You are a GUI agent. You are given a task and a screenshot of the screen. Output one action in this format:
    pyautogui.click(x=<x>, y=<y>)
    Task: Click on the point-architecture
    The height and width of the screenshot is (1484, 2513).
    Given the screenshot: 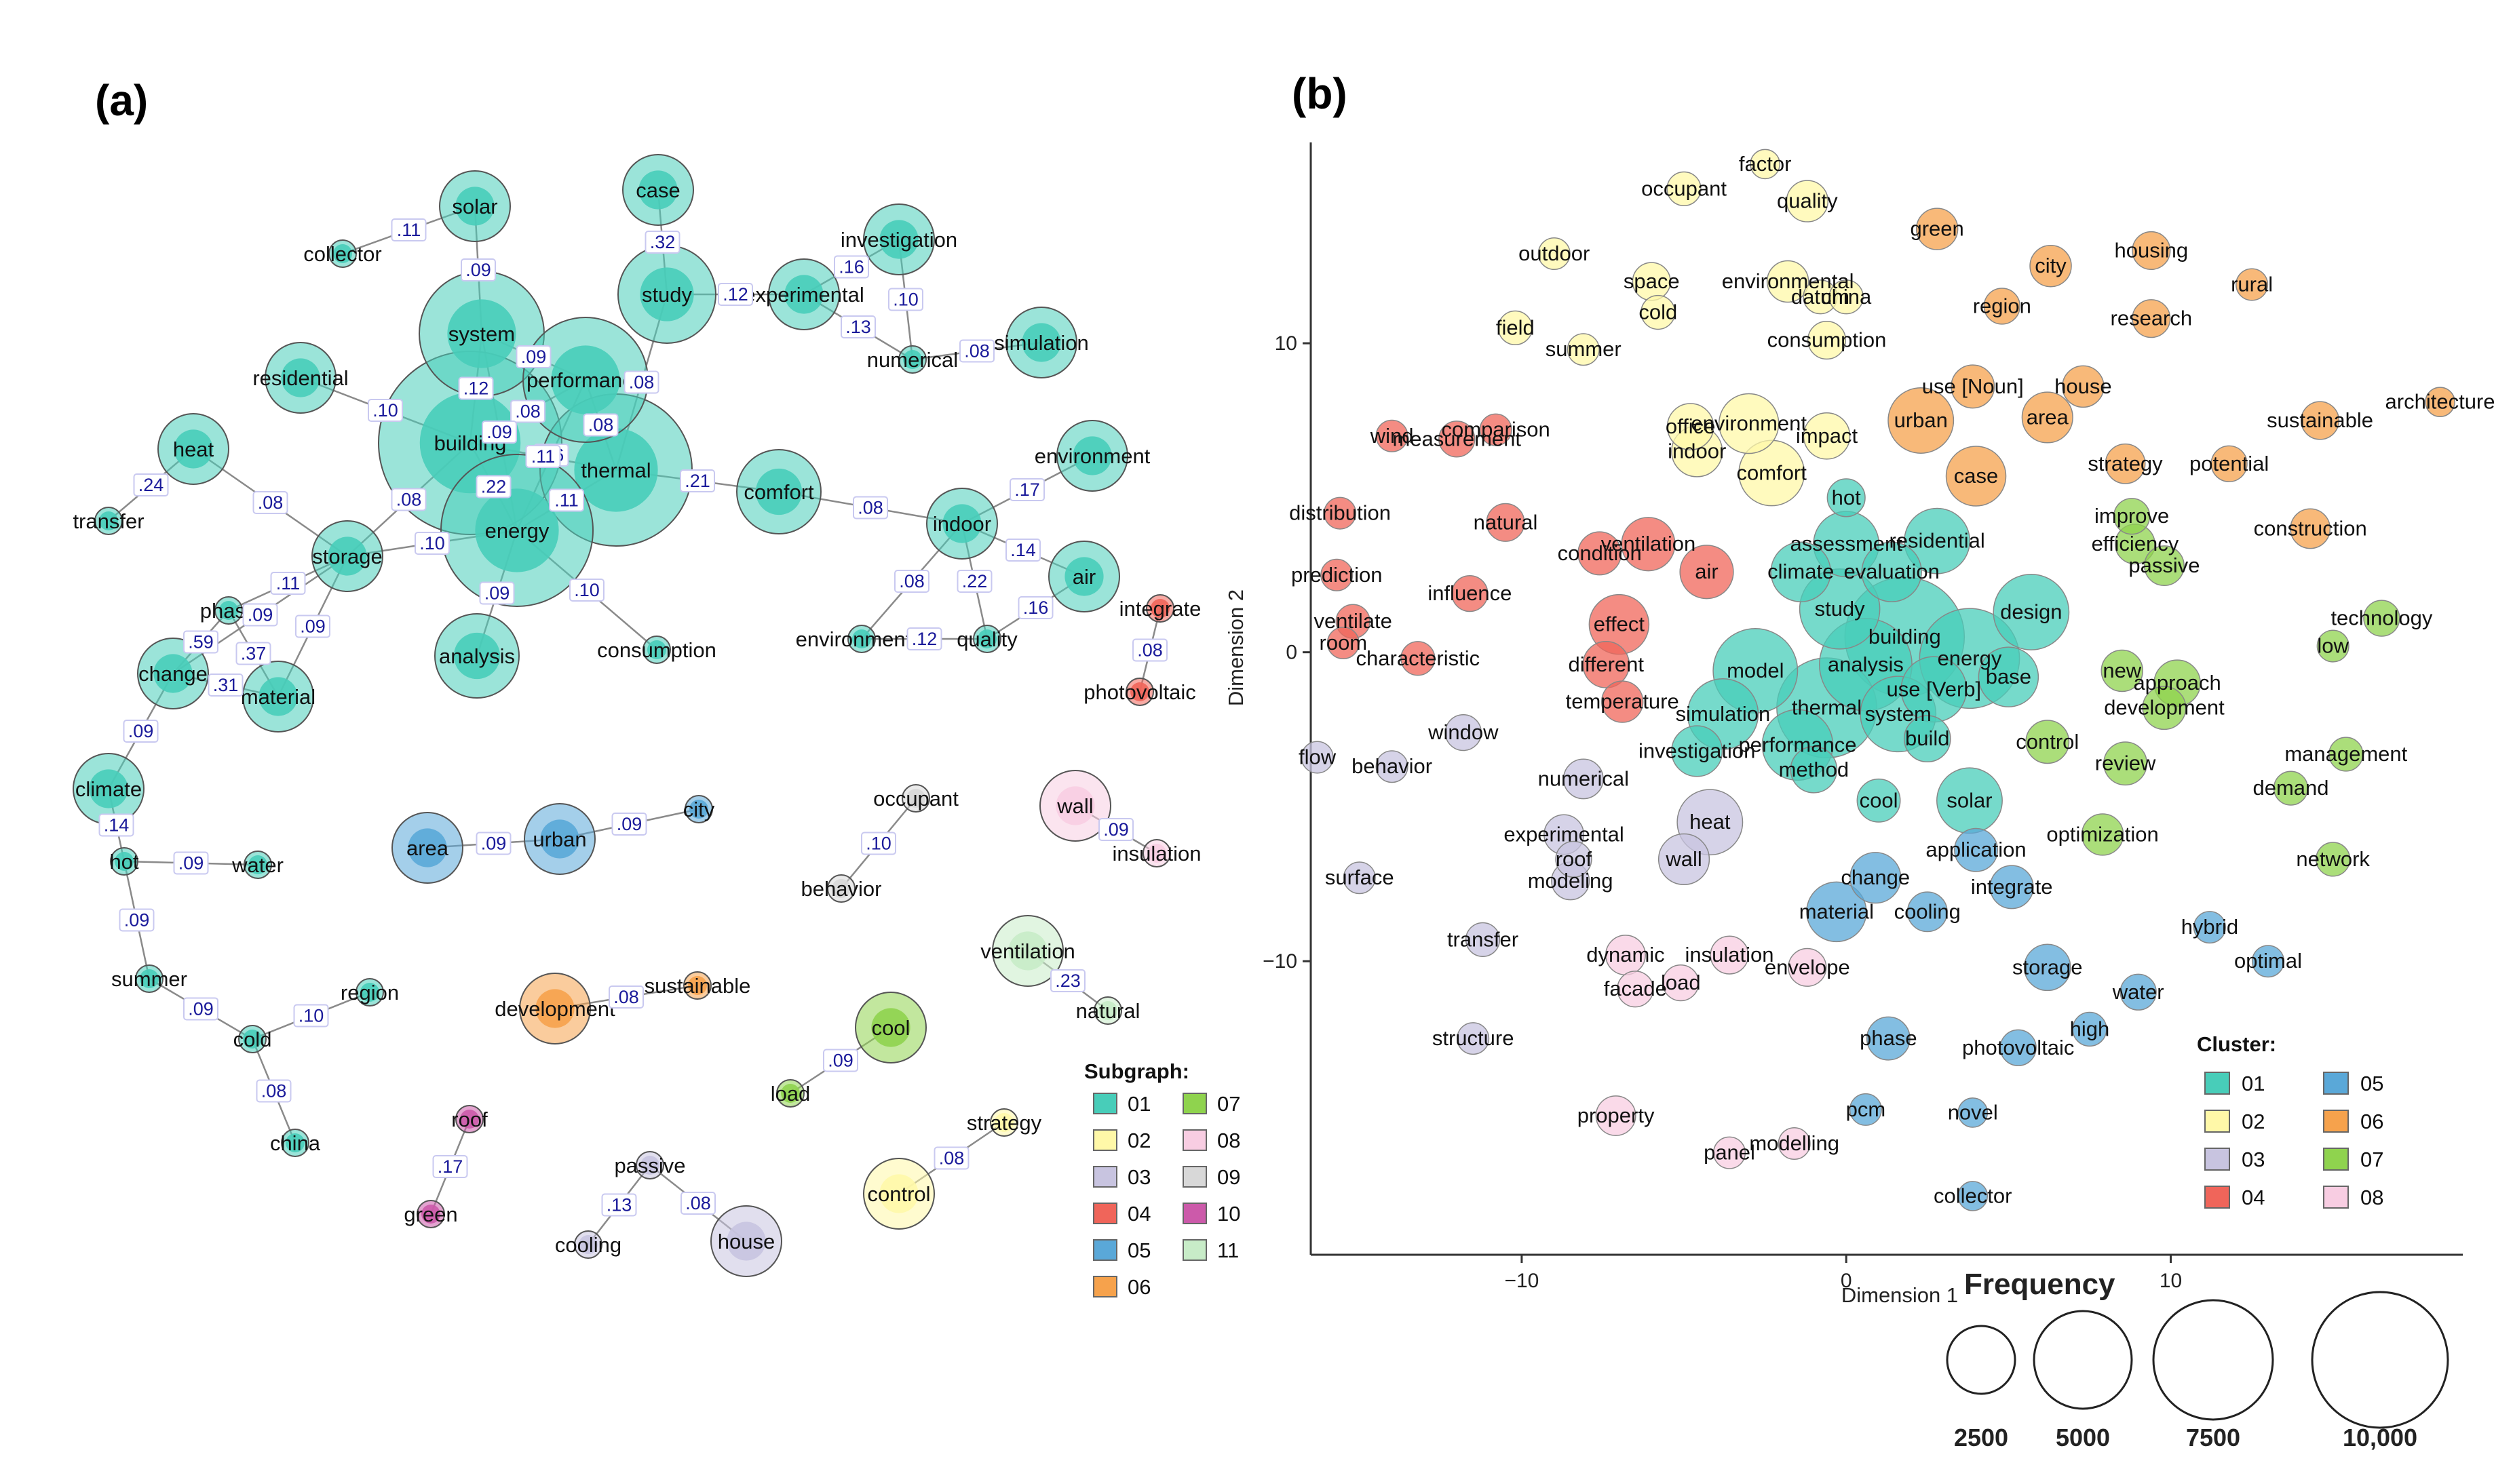 What is the action you would take?
    pyautogui.click(x=2440, y=402)
    